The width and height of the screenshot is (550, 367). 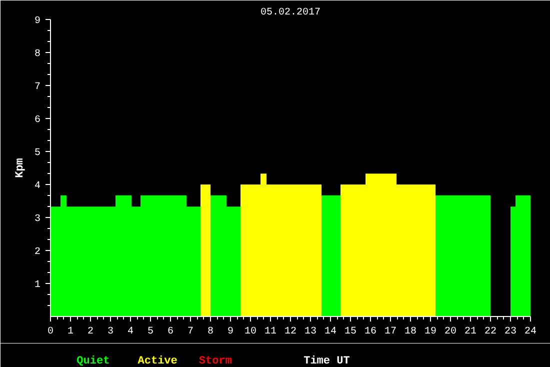 What do you see at coordinates (37, 285) in the screenshot?
I see `y-tick-label: 1` at bounding box center [37, 285].